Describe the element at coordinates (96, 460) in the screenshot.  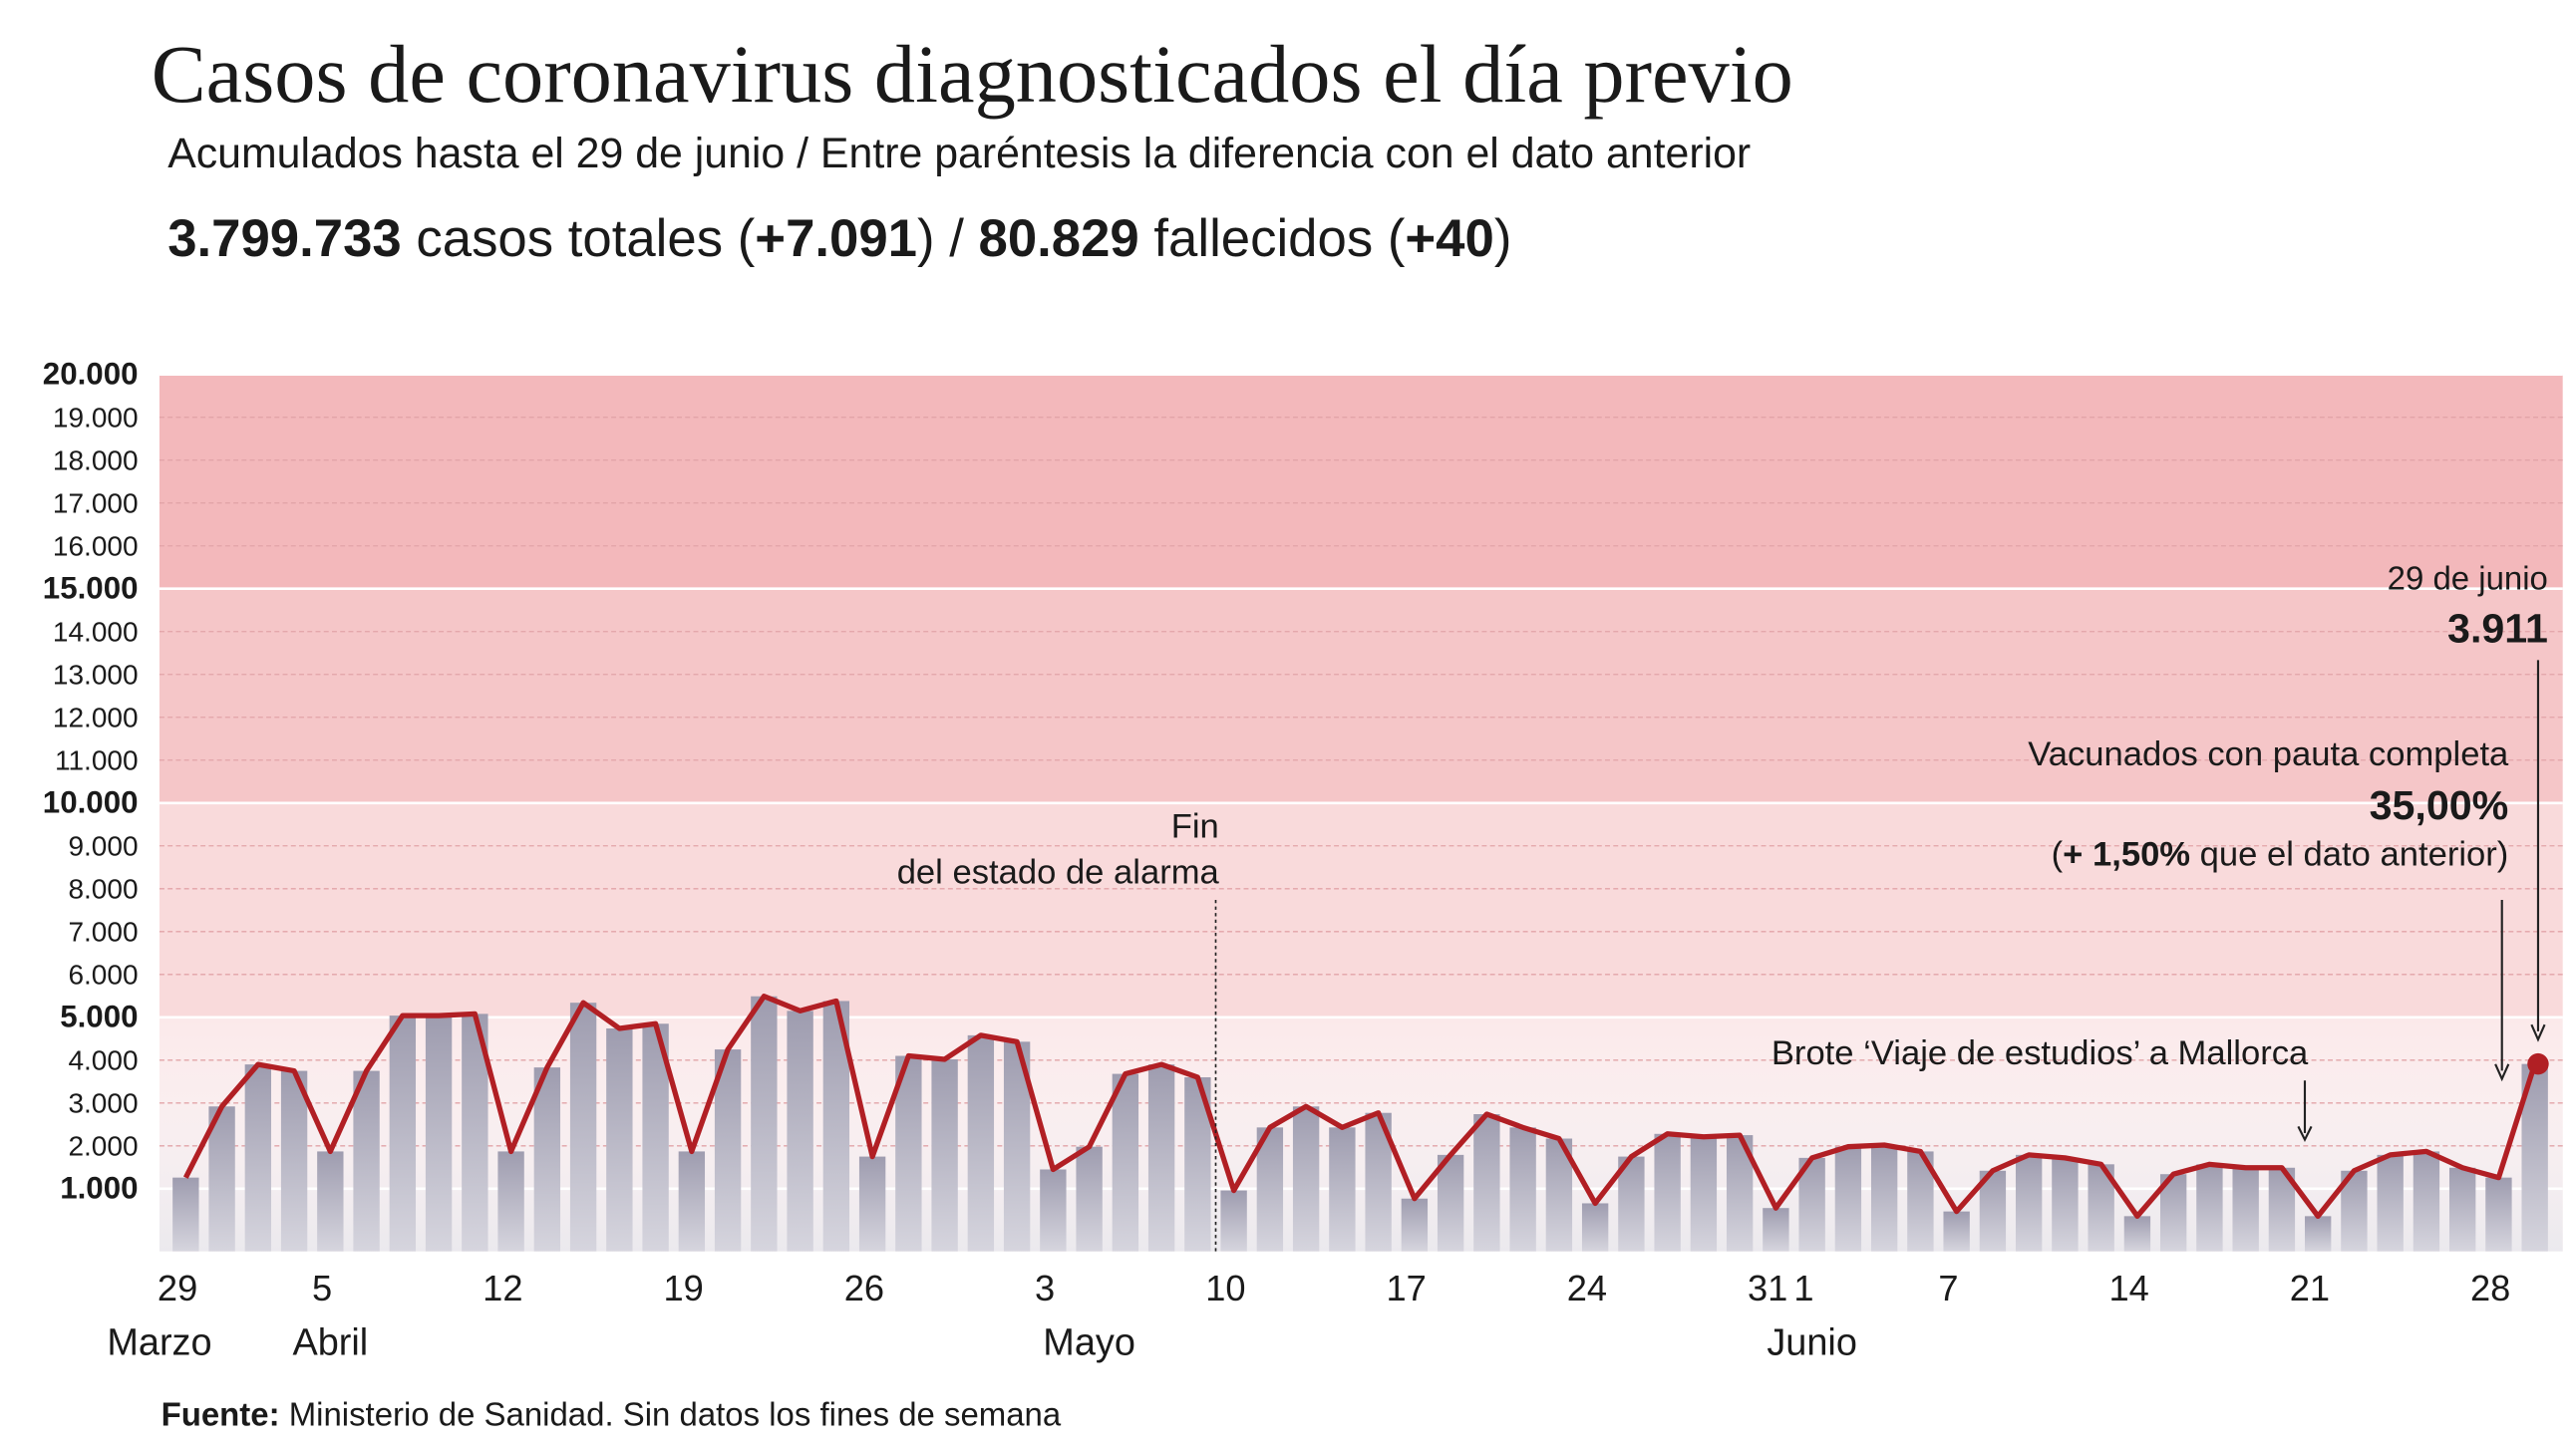
I see `y-tick-label: 18.000` at that location.